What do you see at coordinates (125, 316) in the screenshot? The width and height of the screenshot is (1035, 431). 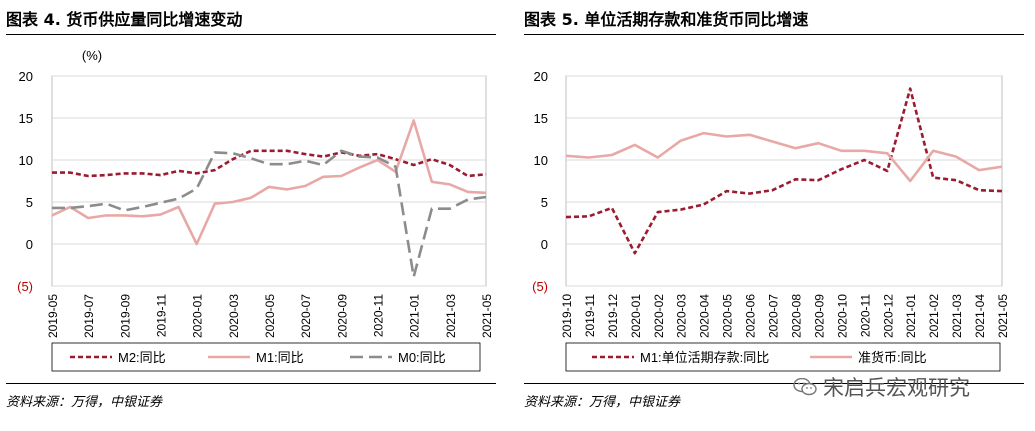 I see `x-tick-label: 2019-09` at bounding box center [125, 316].